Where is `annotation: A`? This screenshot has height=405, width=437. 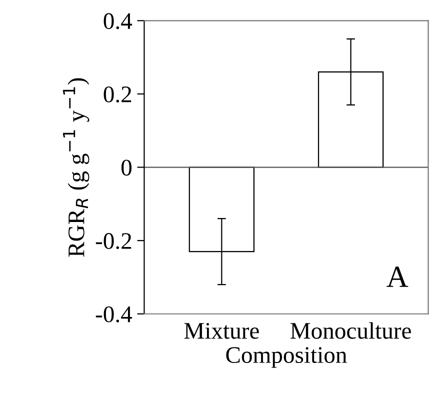
annotation: A is located at coordinates (397, 276).